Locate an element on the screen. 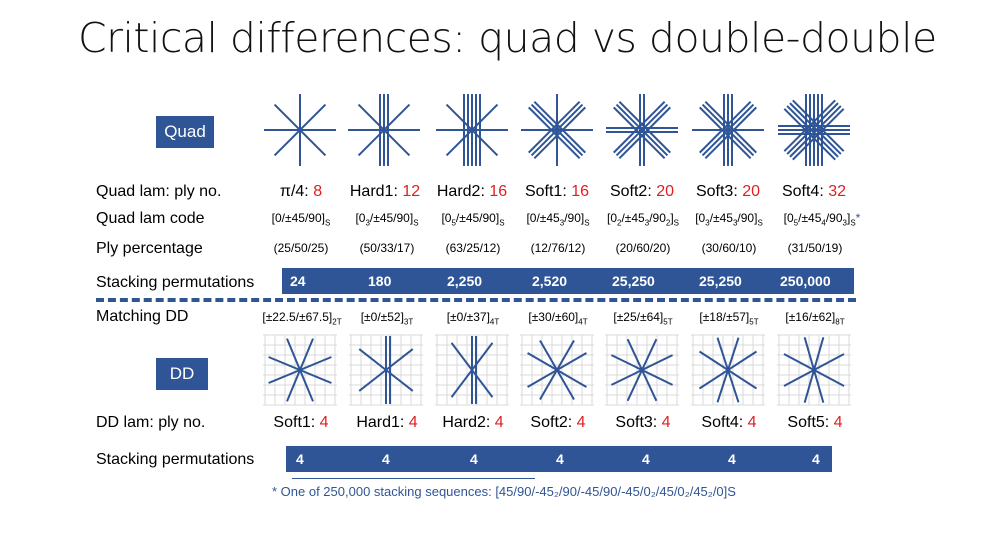  dd-soft2-icon is located at coordinates (557, 370).